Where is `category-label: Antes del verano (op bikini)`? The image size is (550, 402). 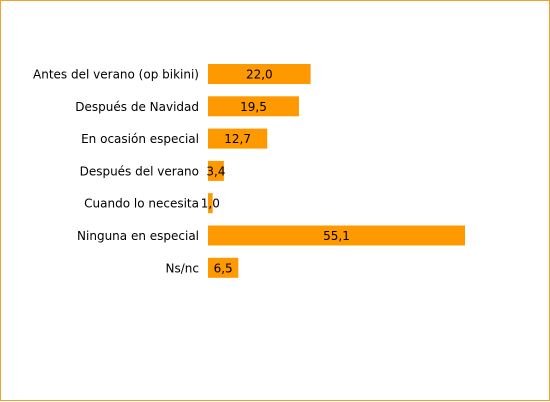
category-label: Antes del verano (op bikini) is located at coordinates (116, 75).